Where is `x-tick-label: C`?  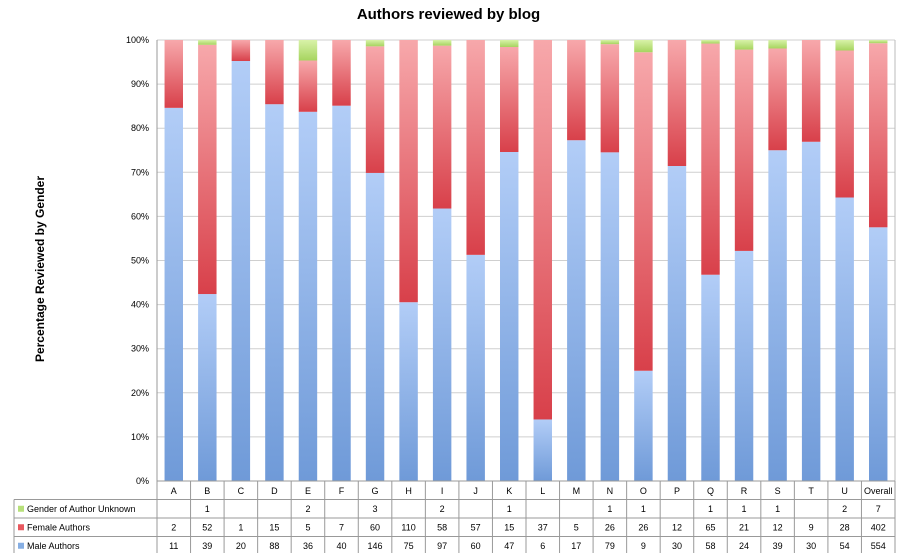 x-tick-label: C is located at coordinates (241, 491).